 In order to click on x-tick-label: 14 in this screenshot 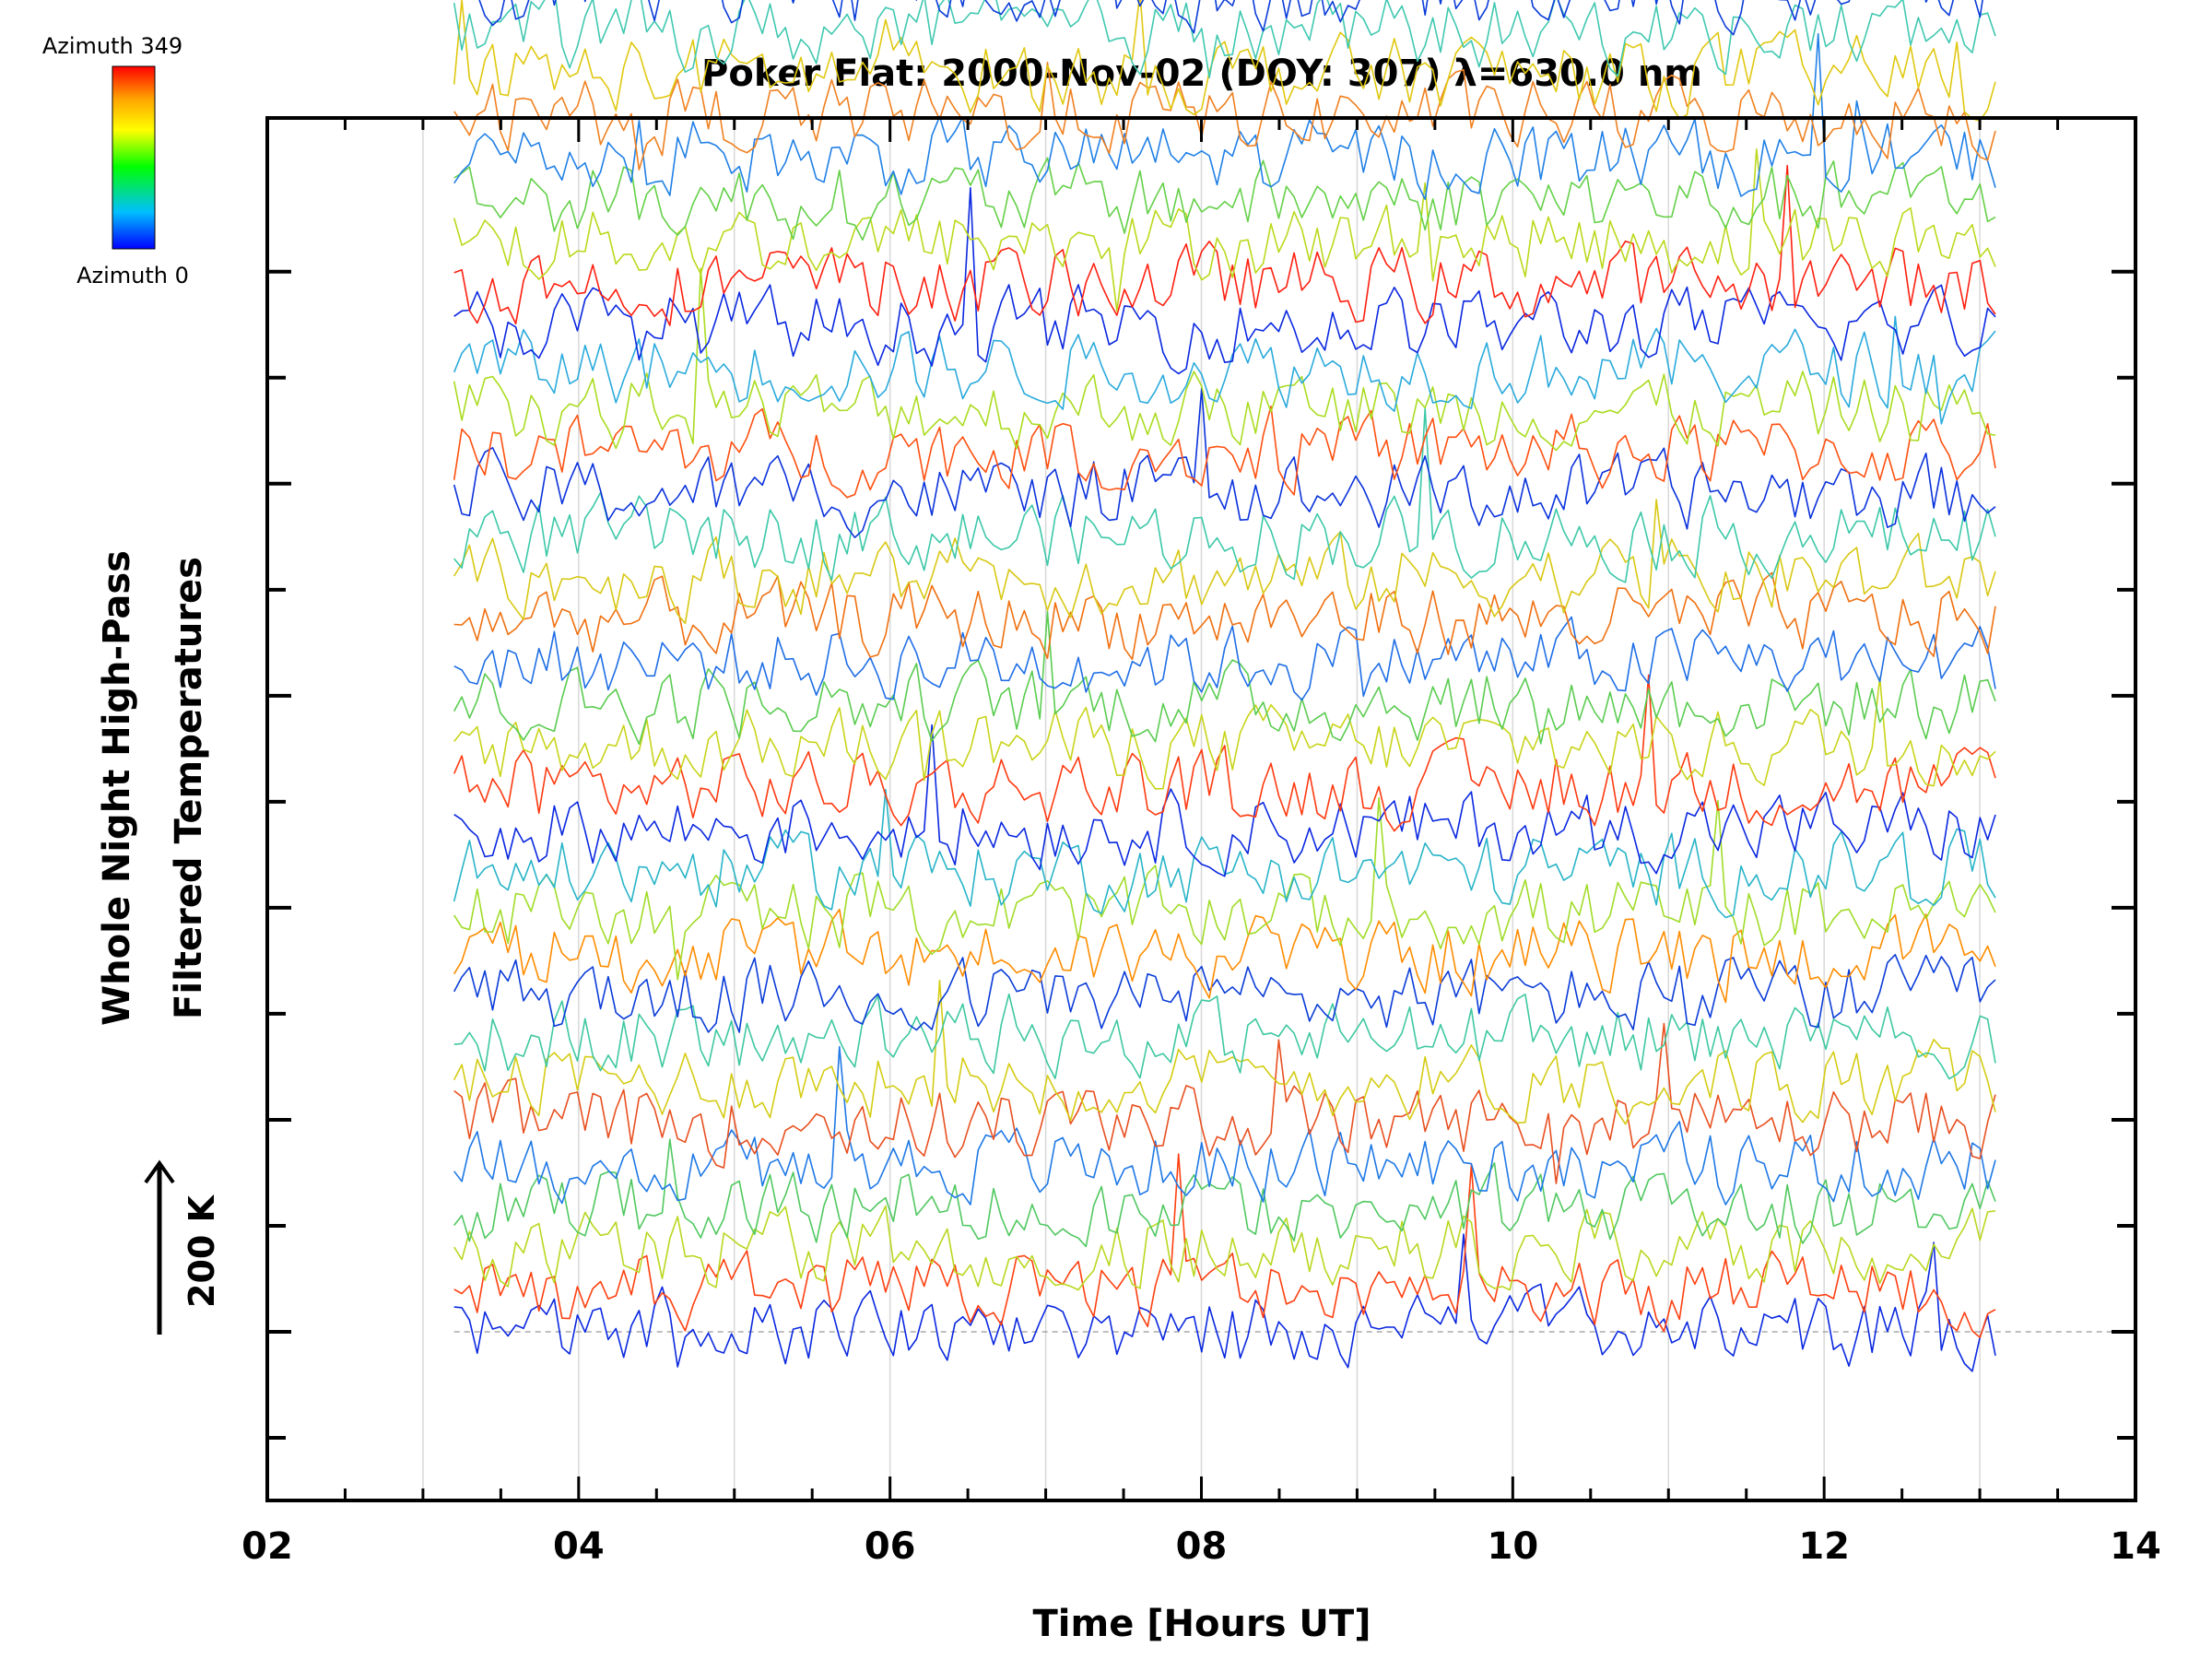, I will do `click(2135, 1546)`.